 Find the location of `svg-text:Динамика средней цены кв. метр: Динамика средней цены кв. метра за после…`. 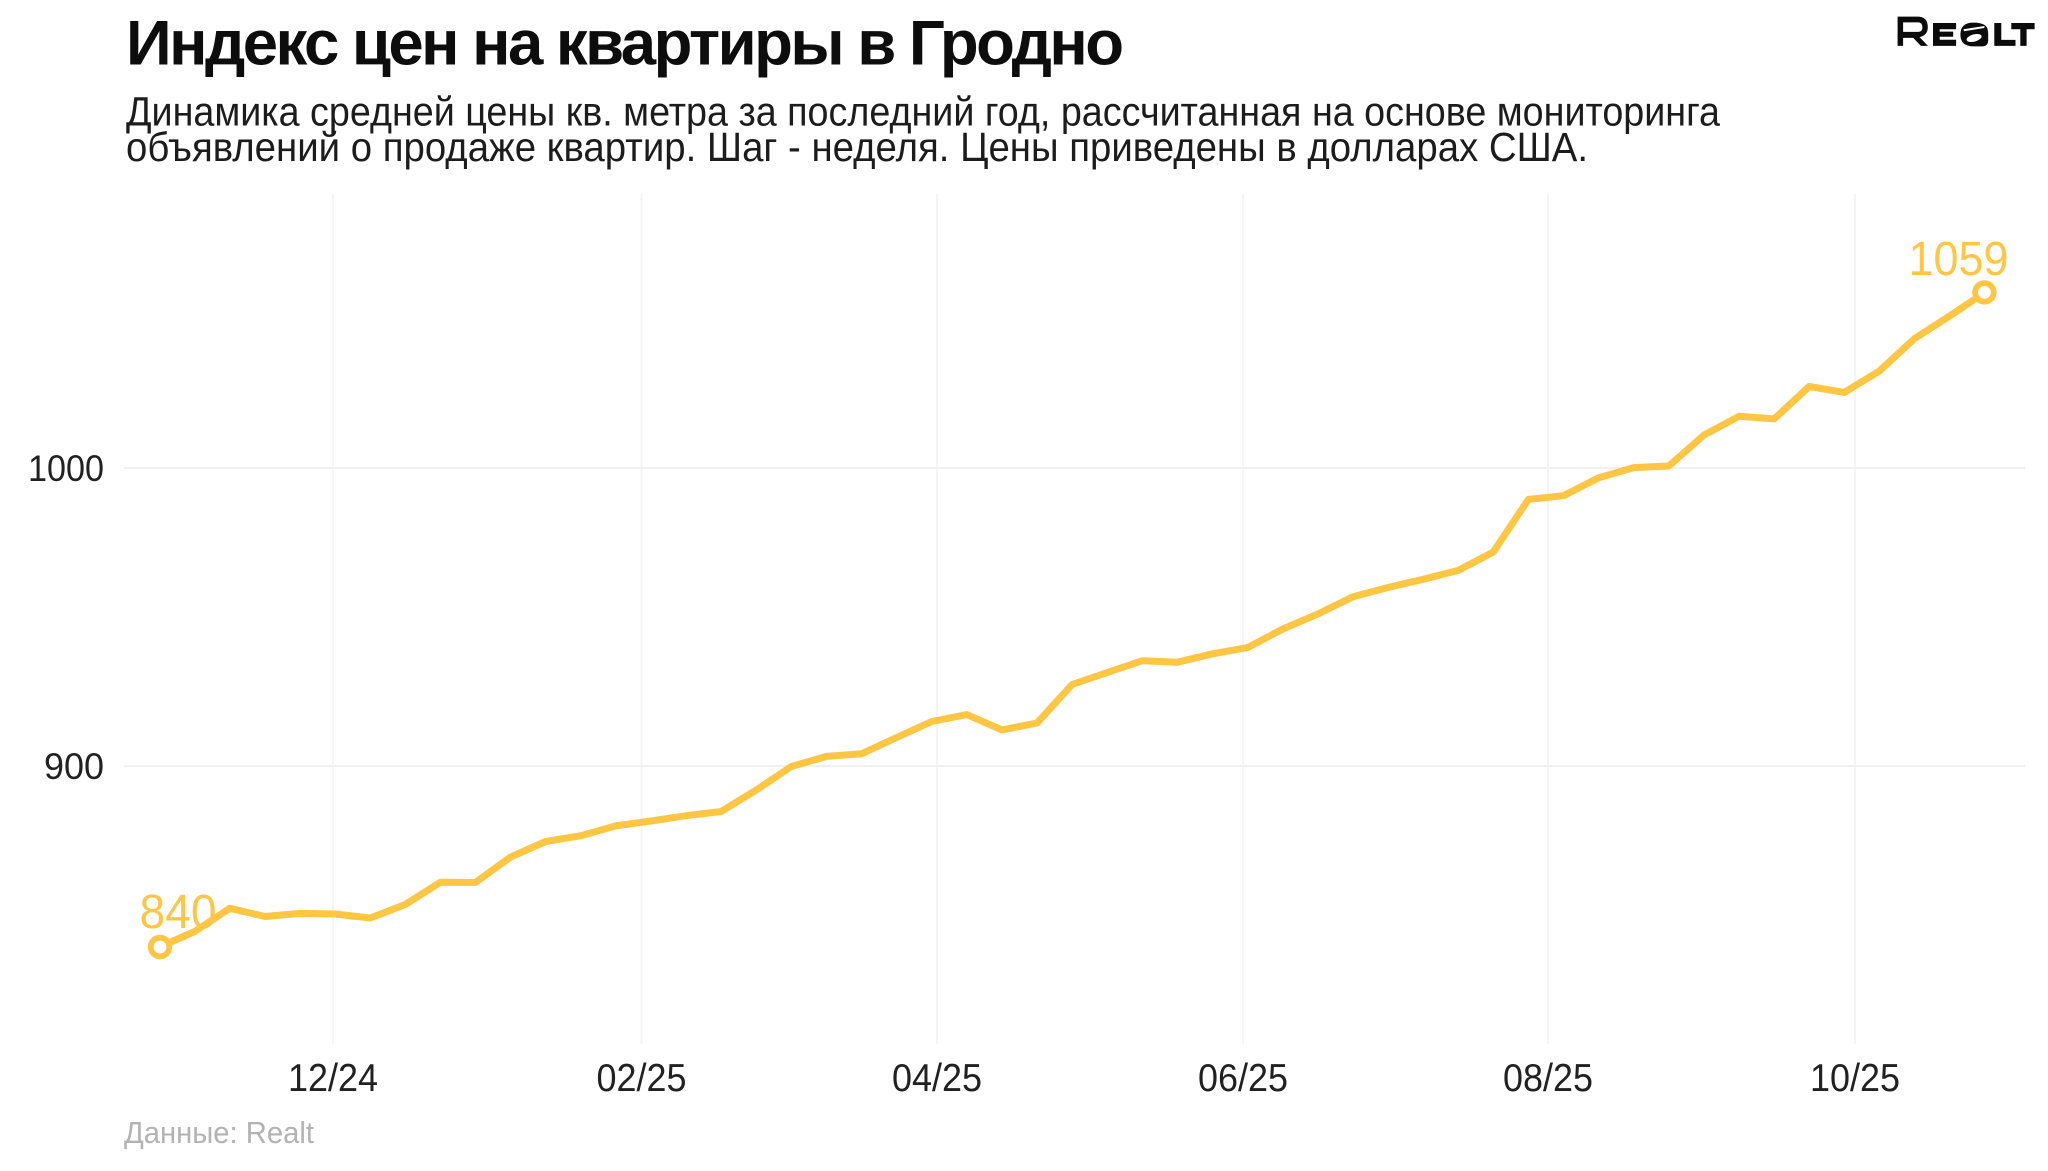

svg-text:Динамика средней цены кв. метр: Динамика средней цены кв. метра за после… is located at coordinates (923, 112).